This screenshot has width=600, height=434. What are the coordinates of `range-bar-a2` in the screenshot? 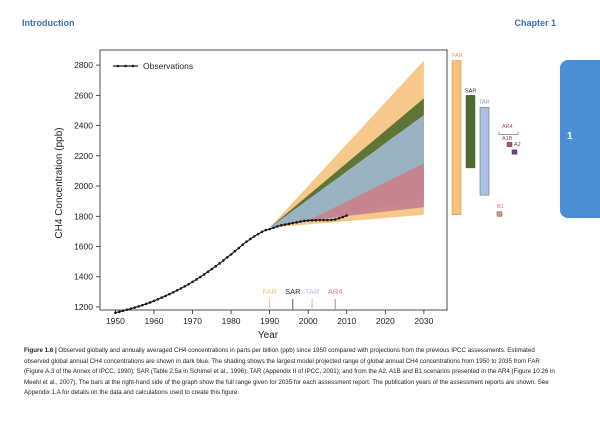 It's located at (514, 152).